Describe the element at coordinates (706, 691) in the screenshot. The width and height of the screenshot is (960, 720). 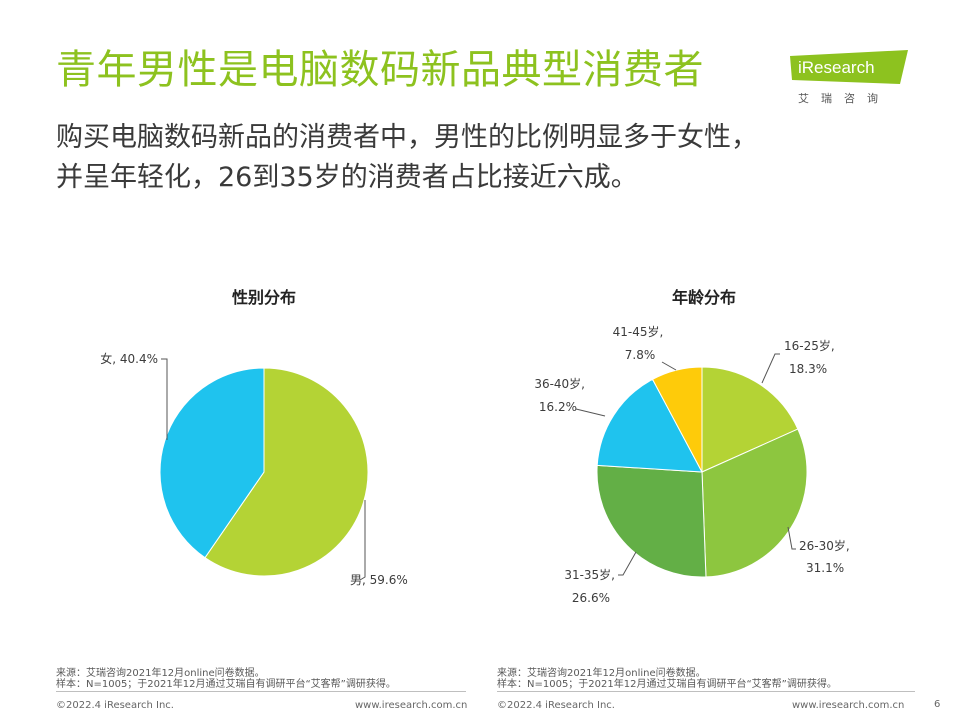
I see `footer-divider-right` at that location.